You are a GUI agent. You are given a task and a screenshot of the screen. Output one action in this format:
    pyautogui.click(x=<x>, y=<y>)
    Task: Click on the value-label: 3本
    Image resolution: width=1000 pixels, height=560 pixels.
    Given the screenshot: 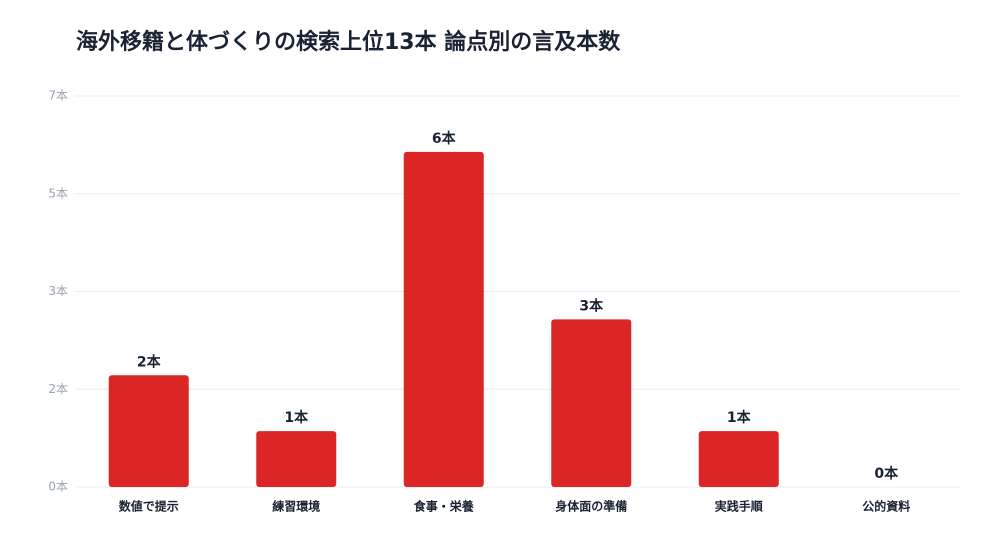 What is the action you would take?
    pyautogui.click(x=591, y=305)
    